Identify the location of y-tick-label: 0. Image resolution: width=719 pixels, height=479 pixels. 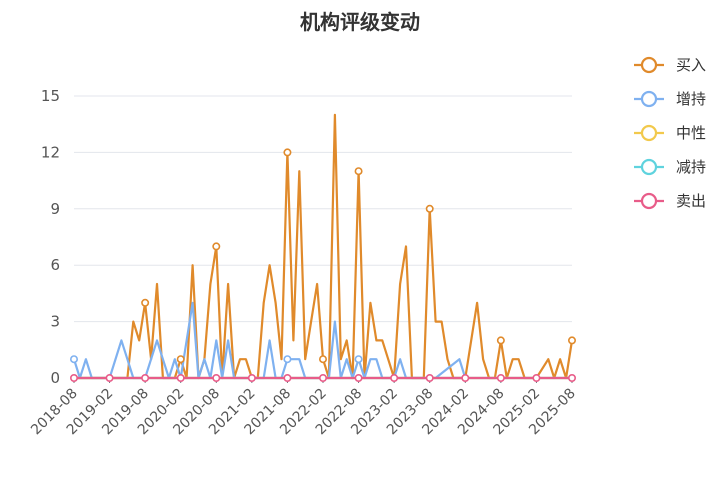
(55, 378).